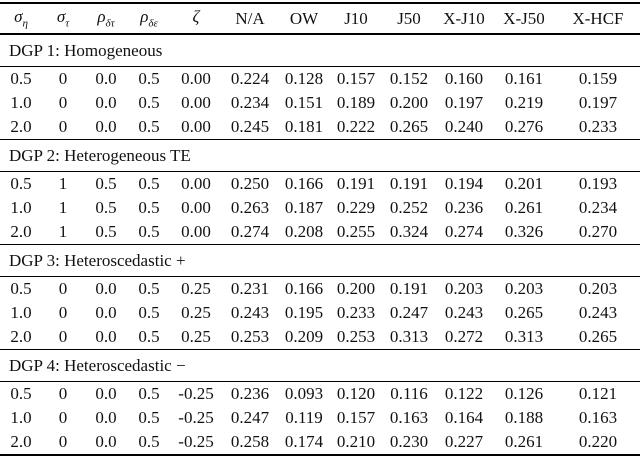  I want to click on table-cell: 0.227, so click(464, 443).